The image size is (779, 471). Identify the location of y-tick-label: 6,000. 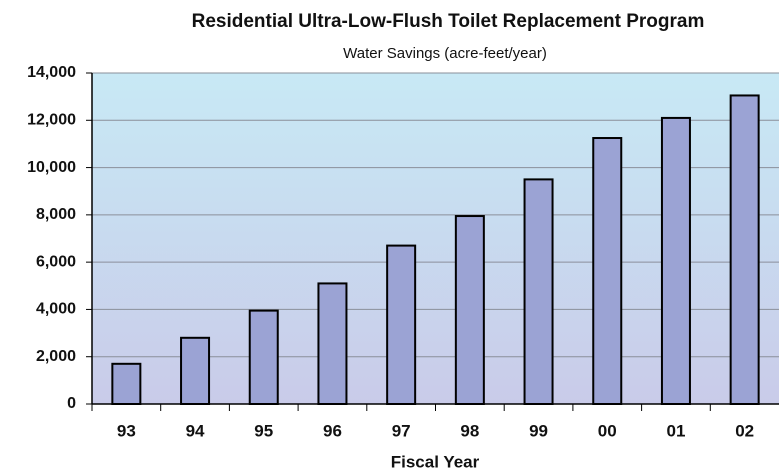
(56, 261).